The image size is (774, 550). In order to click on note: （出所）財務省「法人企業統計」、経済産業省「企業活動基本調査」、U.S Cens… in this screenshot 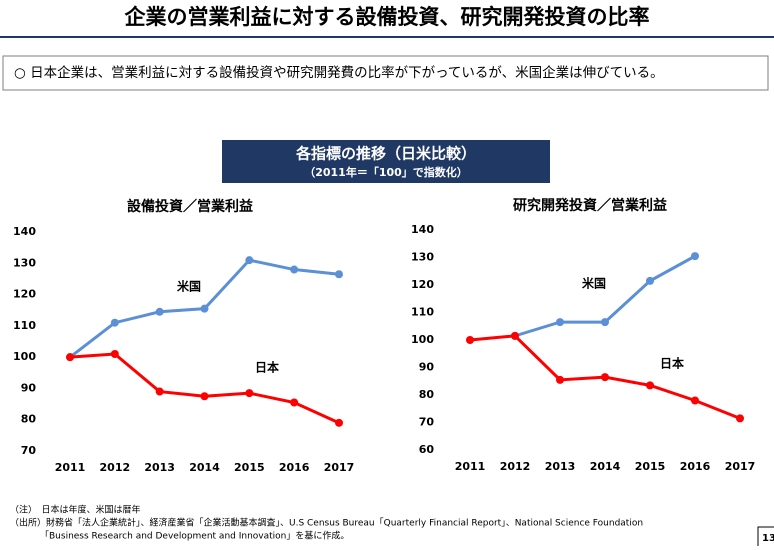, I will do `click(326, 523)`.